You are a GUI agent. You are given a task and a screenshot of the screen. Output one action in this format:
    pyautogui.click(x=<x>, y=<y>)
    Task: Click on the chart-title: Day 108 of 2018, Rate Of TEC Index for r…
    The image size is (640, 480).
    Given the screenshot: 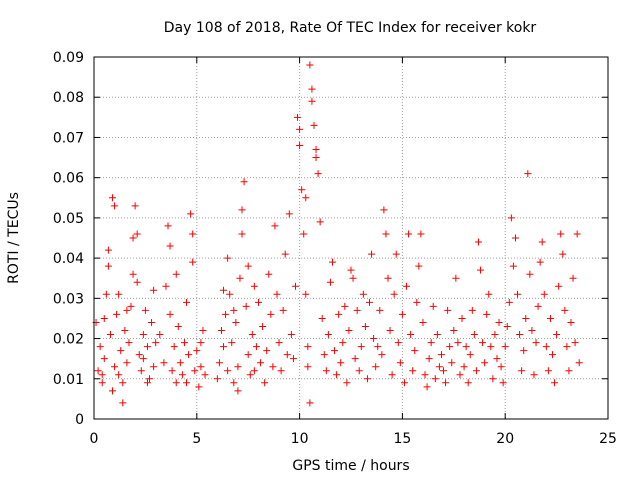 What is the action you would take?
    pyautogui.click(x=350, y=28)
    